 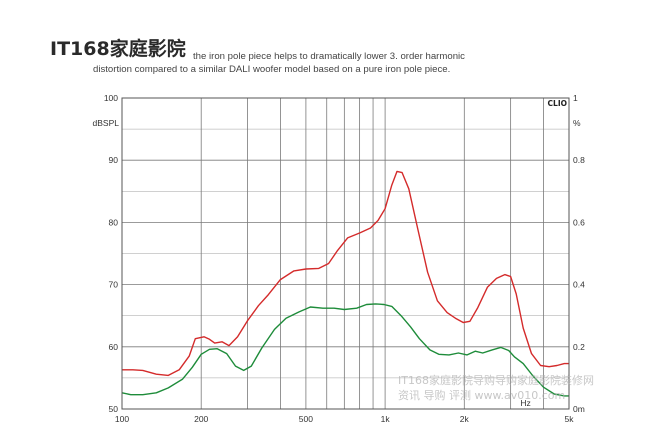 I want to click on x-tick-label: 2k, so click(x=465, y=419).